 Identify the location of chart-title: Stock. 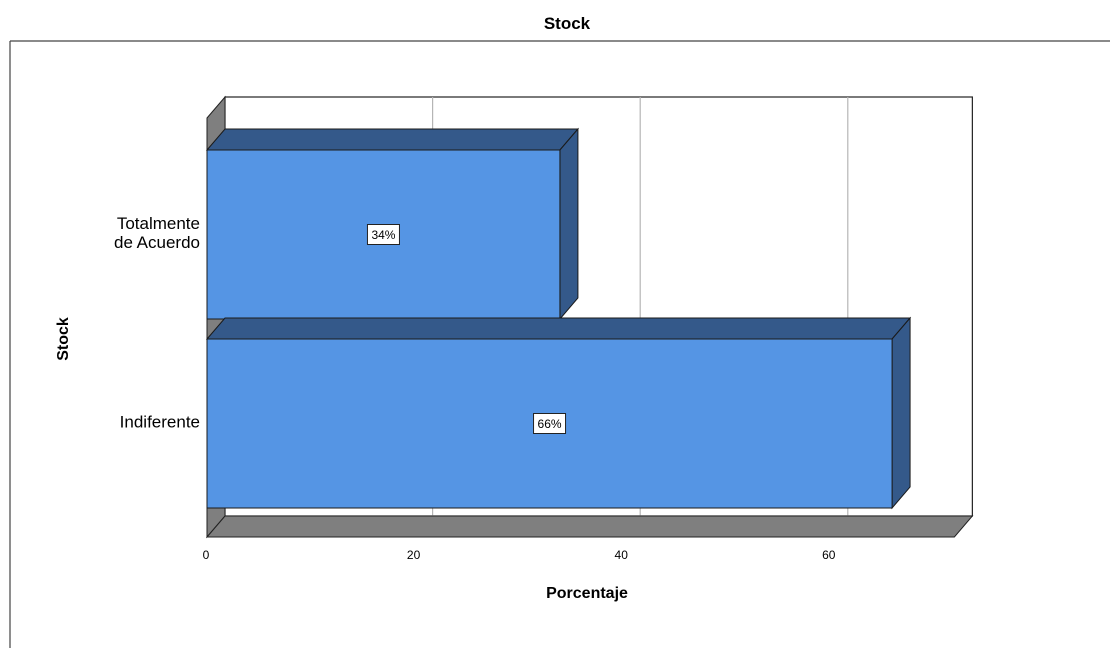
(567, 23).